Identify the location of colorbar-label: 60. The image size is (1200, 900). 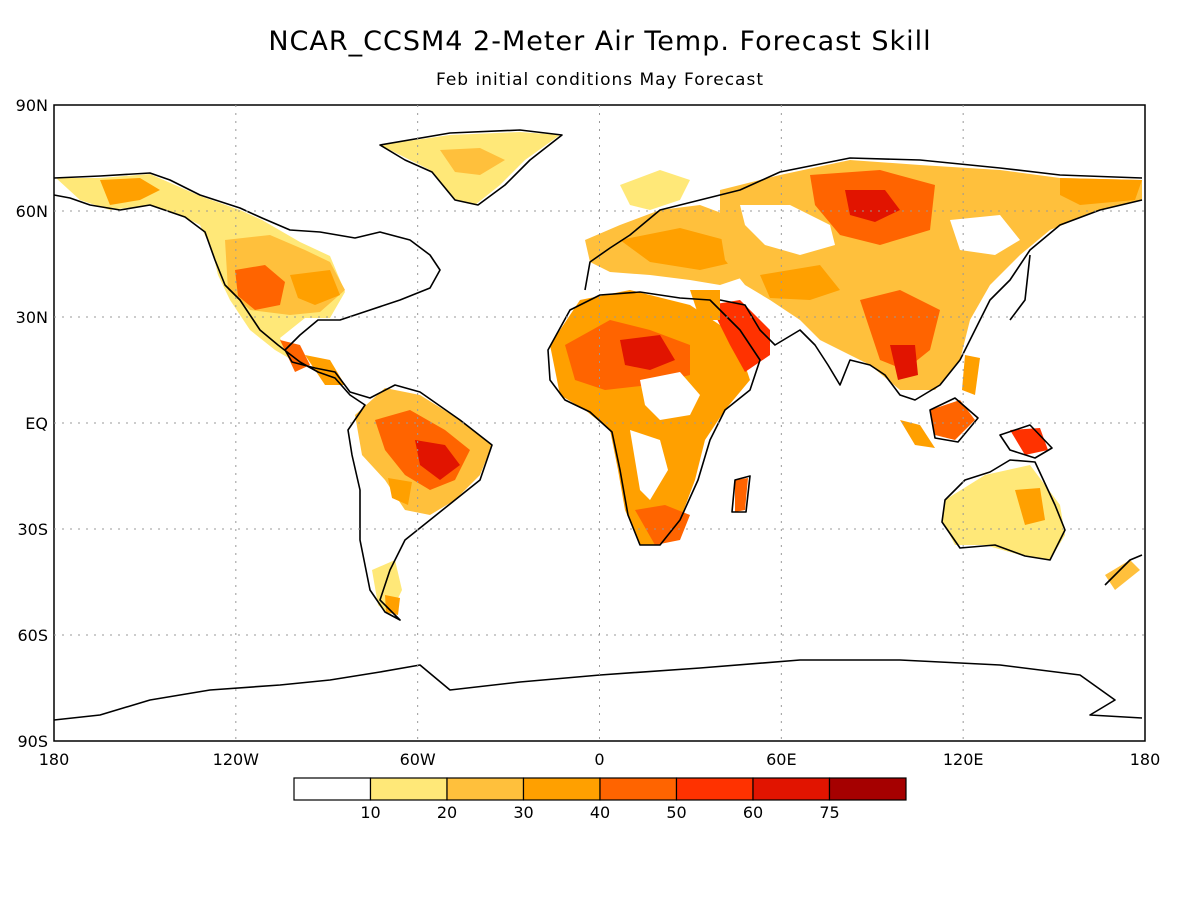
(753, 812).